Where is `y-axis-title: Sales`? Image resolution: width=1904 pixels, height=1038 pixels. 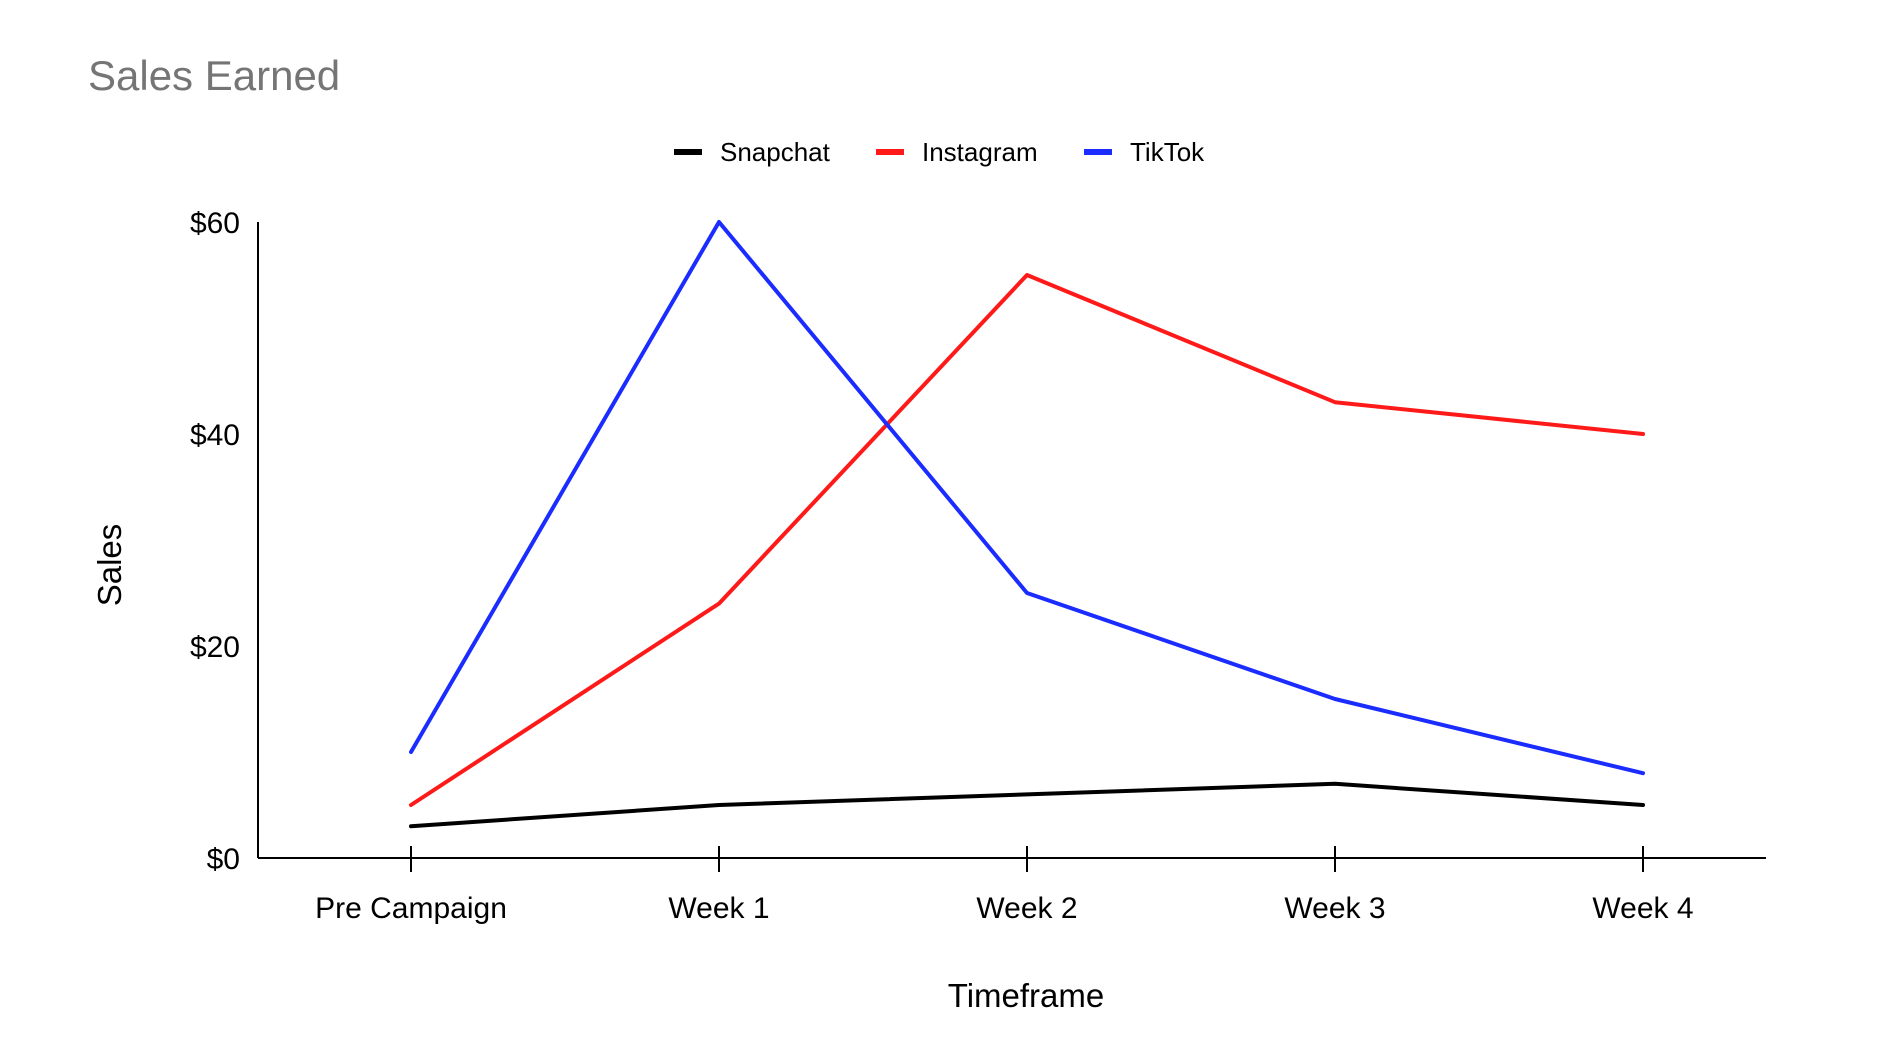
y-axis-title: Sales is located at coordinates (109, 565).